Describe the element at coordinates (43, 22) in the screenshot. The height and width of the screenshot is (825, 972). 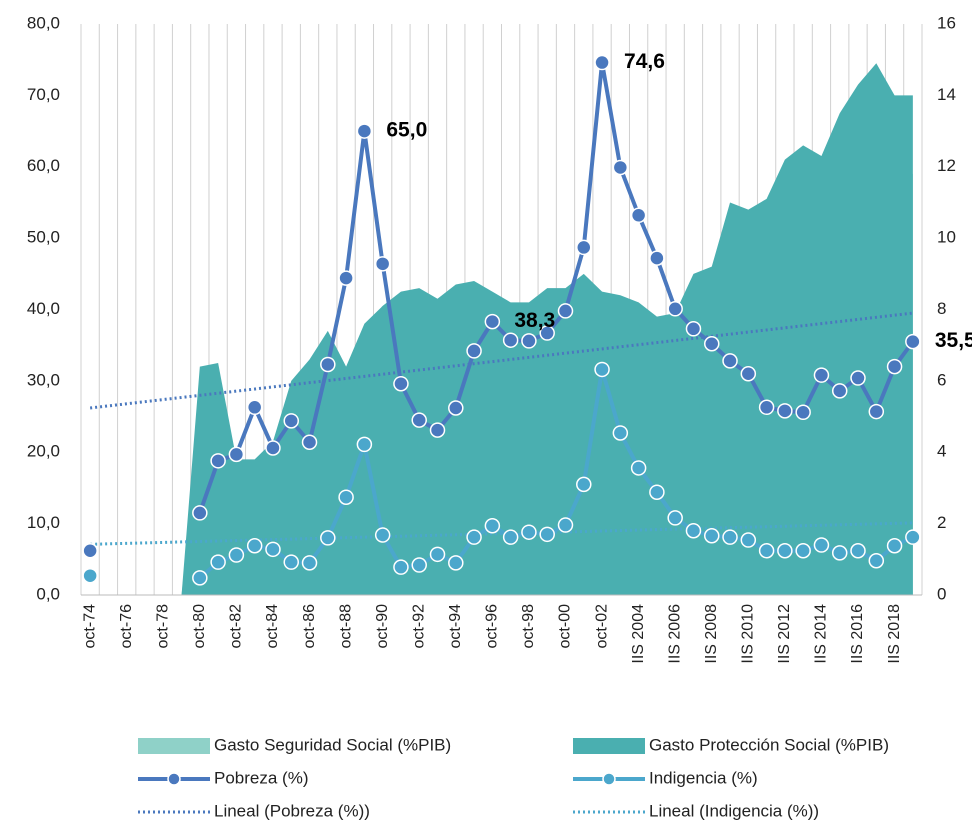
I see `y-tick-label: 80,0` at that location.